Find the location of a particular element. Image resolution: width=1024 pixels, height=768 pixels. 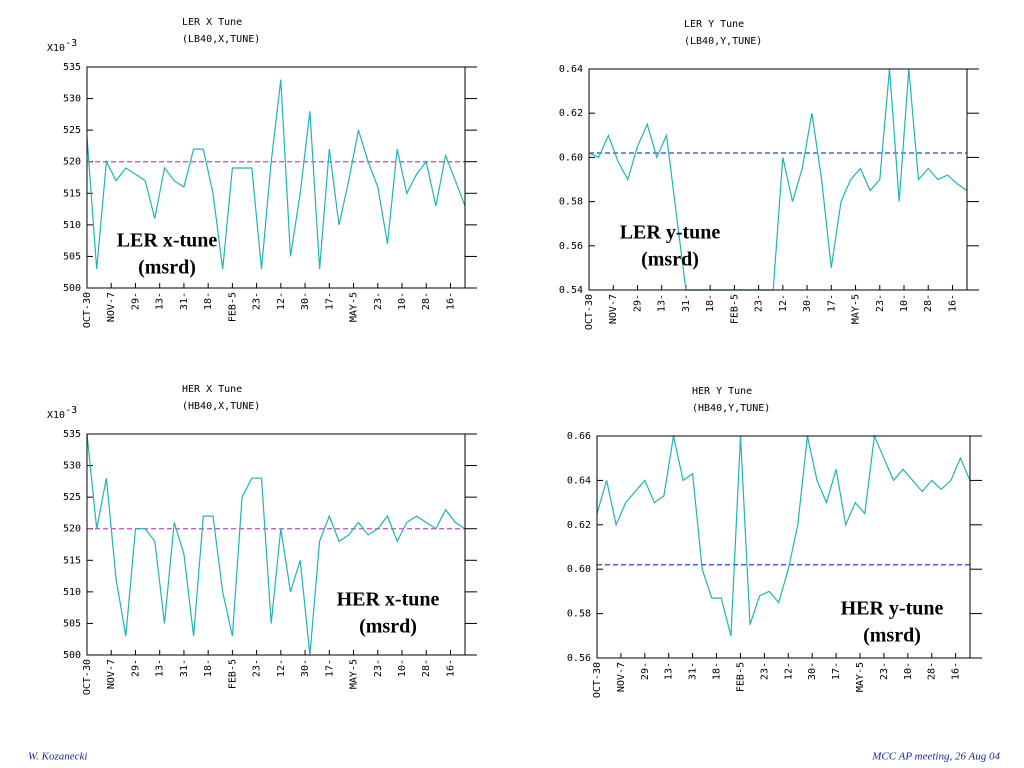

chart-subtitle: (HB40,Y,TUNE) is located at coordinates (731, 408).